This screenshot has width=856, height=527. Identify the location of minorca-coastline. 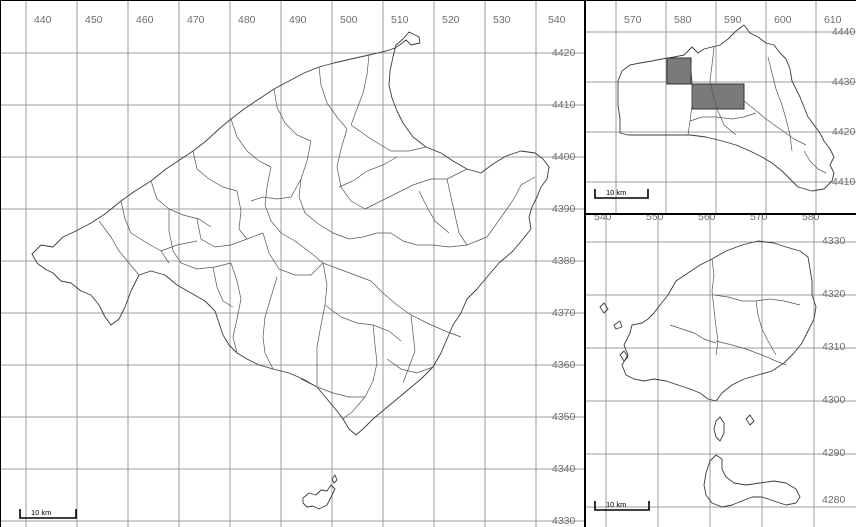
(726, 108).